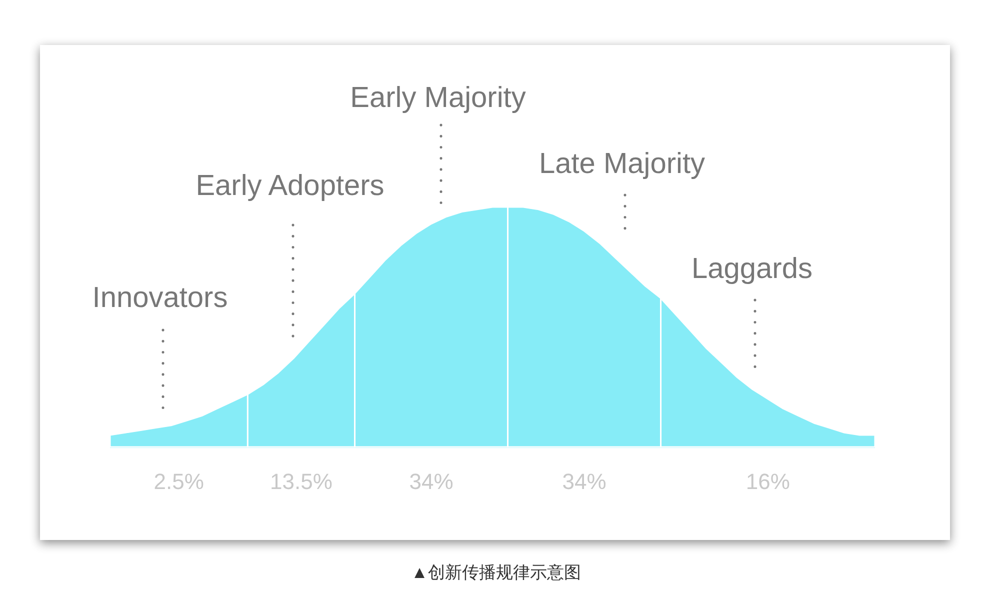 This screenshot has height=591, width=992. I want to click on text: Innovators, so click(160, 298).